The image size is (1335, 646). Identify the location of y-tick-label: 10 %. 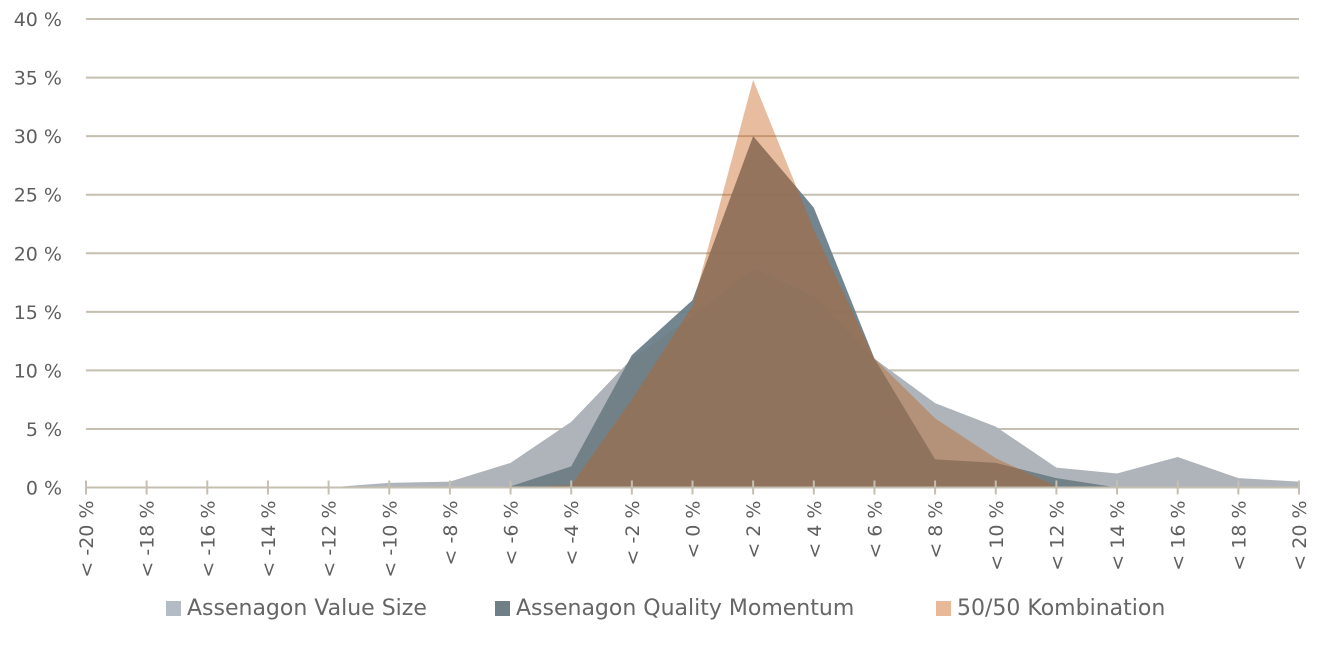
(38, 371).